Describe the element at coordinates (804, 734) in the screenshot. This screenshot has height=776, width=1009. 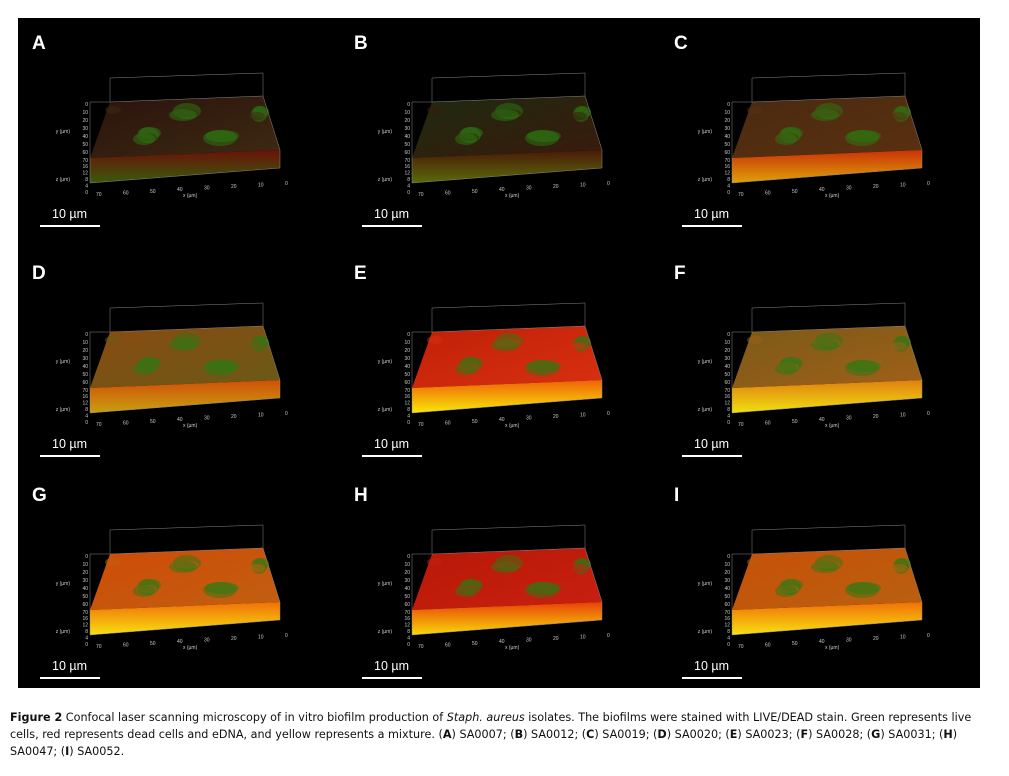
I see `caption-segment: F` at that location.